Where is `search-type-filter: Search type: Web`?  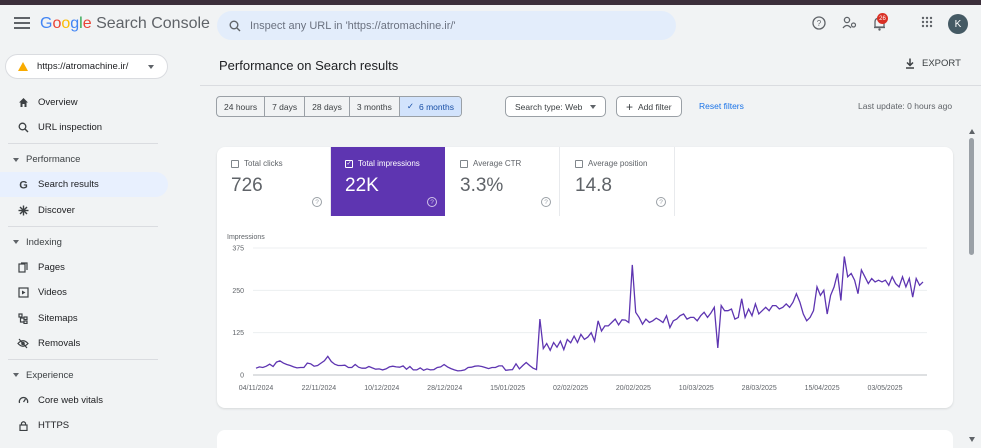 search-type-filter: Search type: Web is located at coordinates (556, 106).